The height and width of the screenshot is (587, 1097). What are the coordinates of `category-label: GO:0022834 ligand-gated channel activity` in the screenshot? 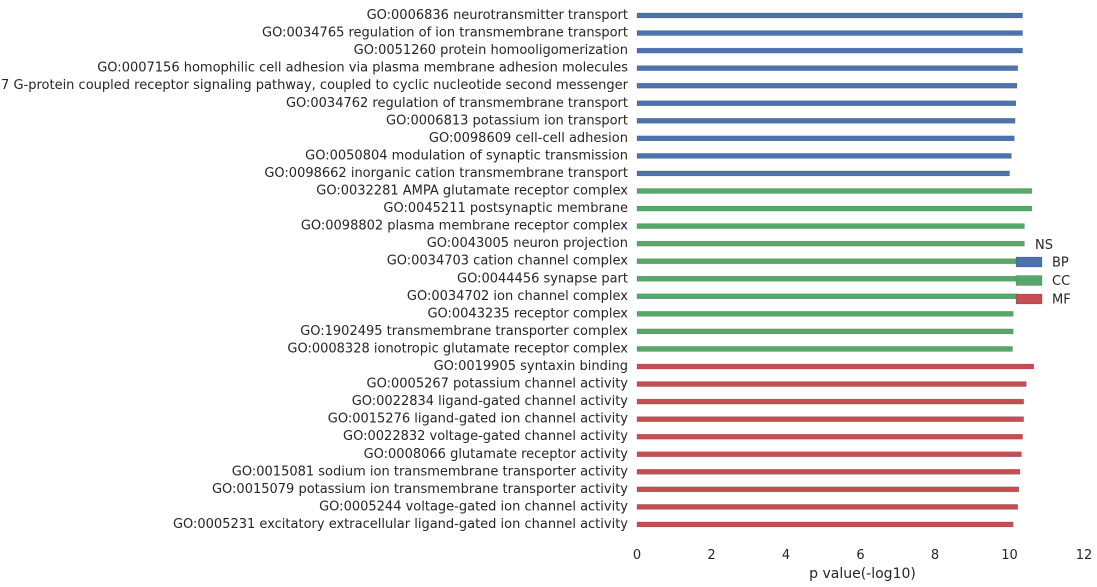 It's located at (490, 401).